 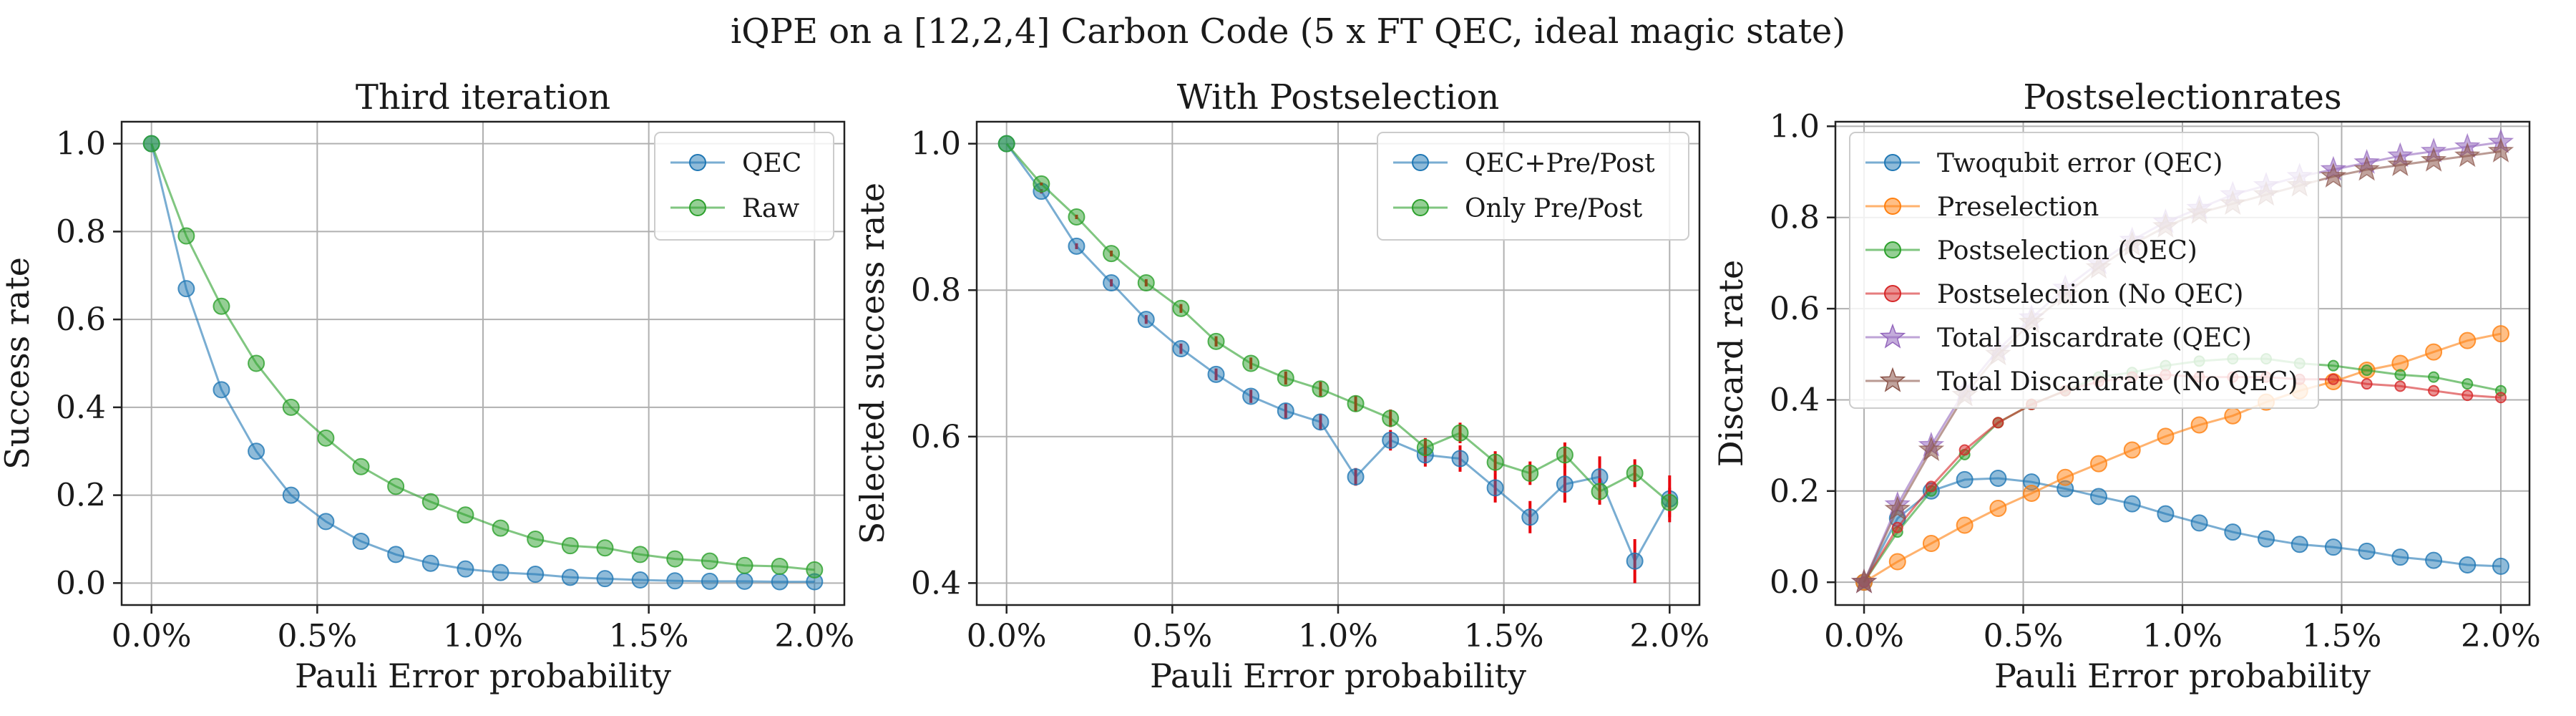 I want to click on y-tick-label: 0.0, so click(x=1795, y=582).